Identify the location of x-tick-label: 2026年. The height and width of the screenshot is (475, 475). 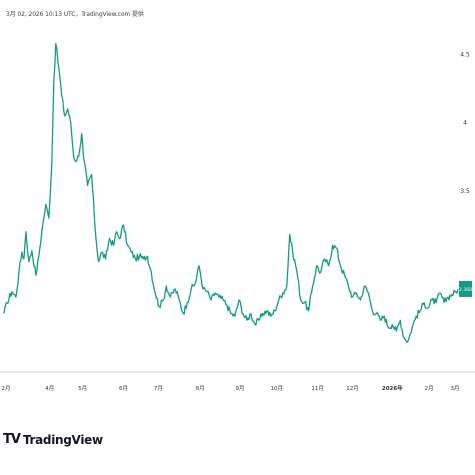
(392, 388).